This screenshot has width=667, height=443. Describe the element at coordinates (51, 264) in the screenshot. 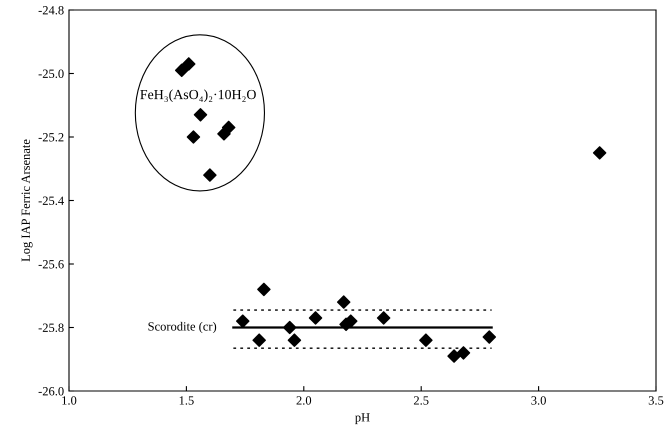

I see `y-tick-label: -25.6` at that location.